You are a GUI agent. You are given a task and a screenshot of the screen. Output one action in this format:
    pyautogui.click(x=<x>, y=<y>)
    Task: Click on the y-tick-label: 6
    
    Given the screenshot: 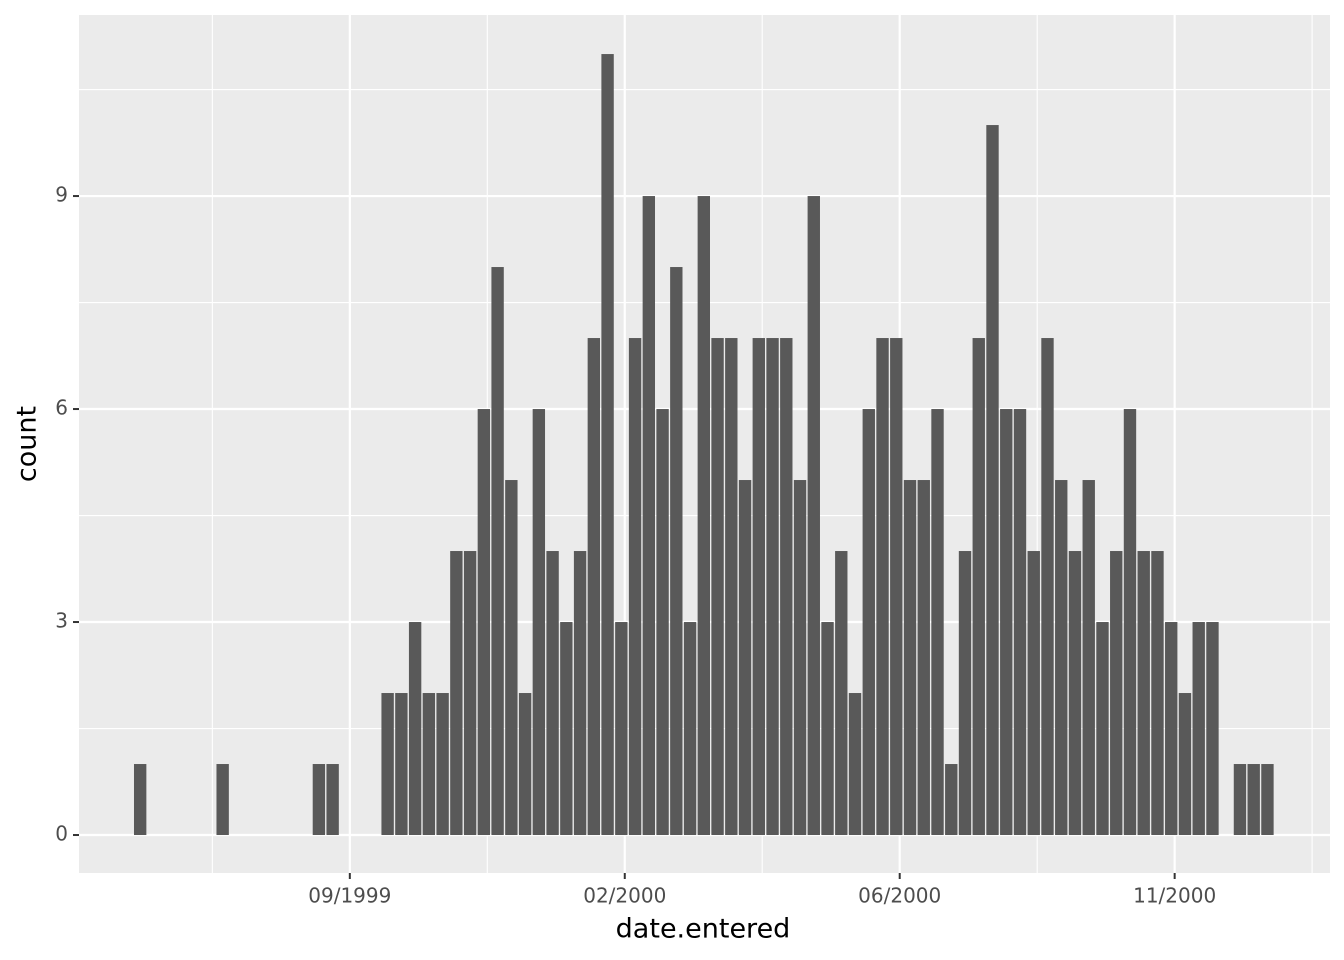 What is the action you would take?
    pyautogui.click(x=61, y=408)
    